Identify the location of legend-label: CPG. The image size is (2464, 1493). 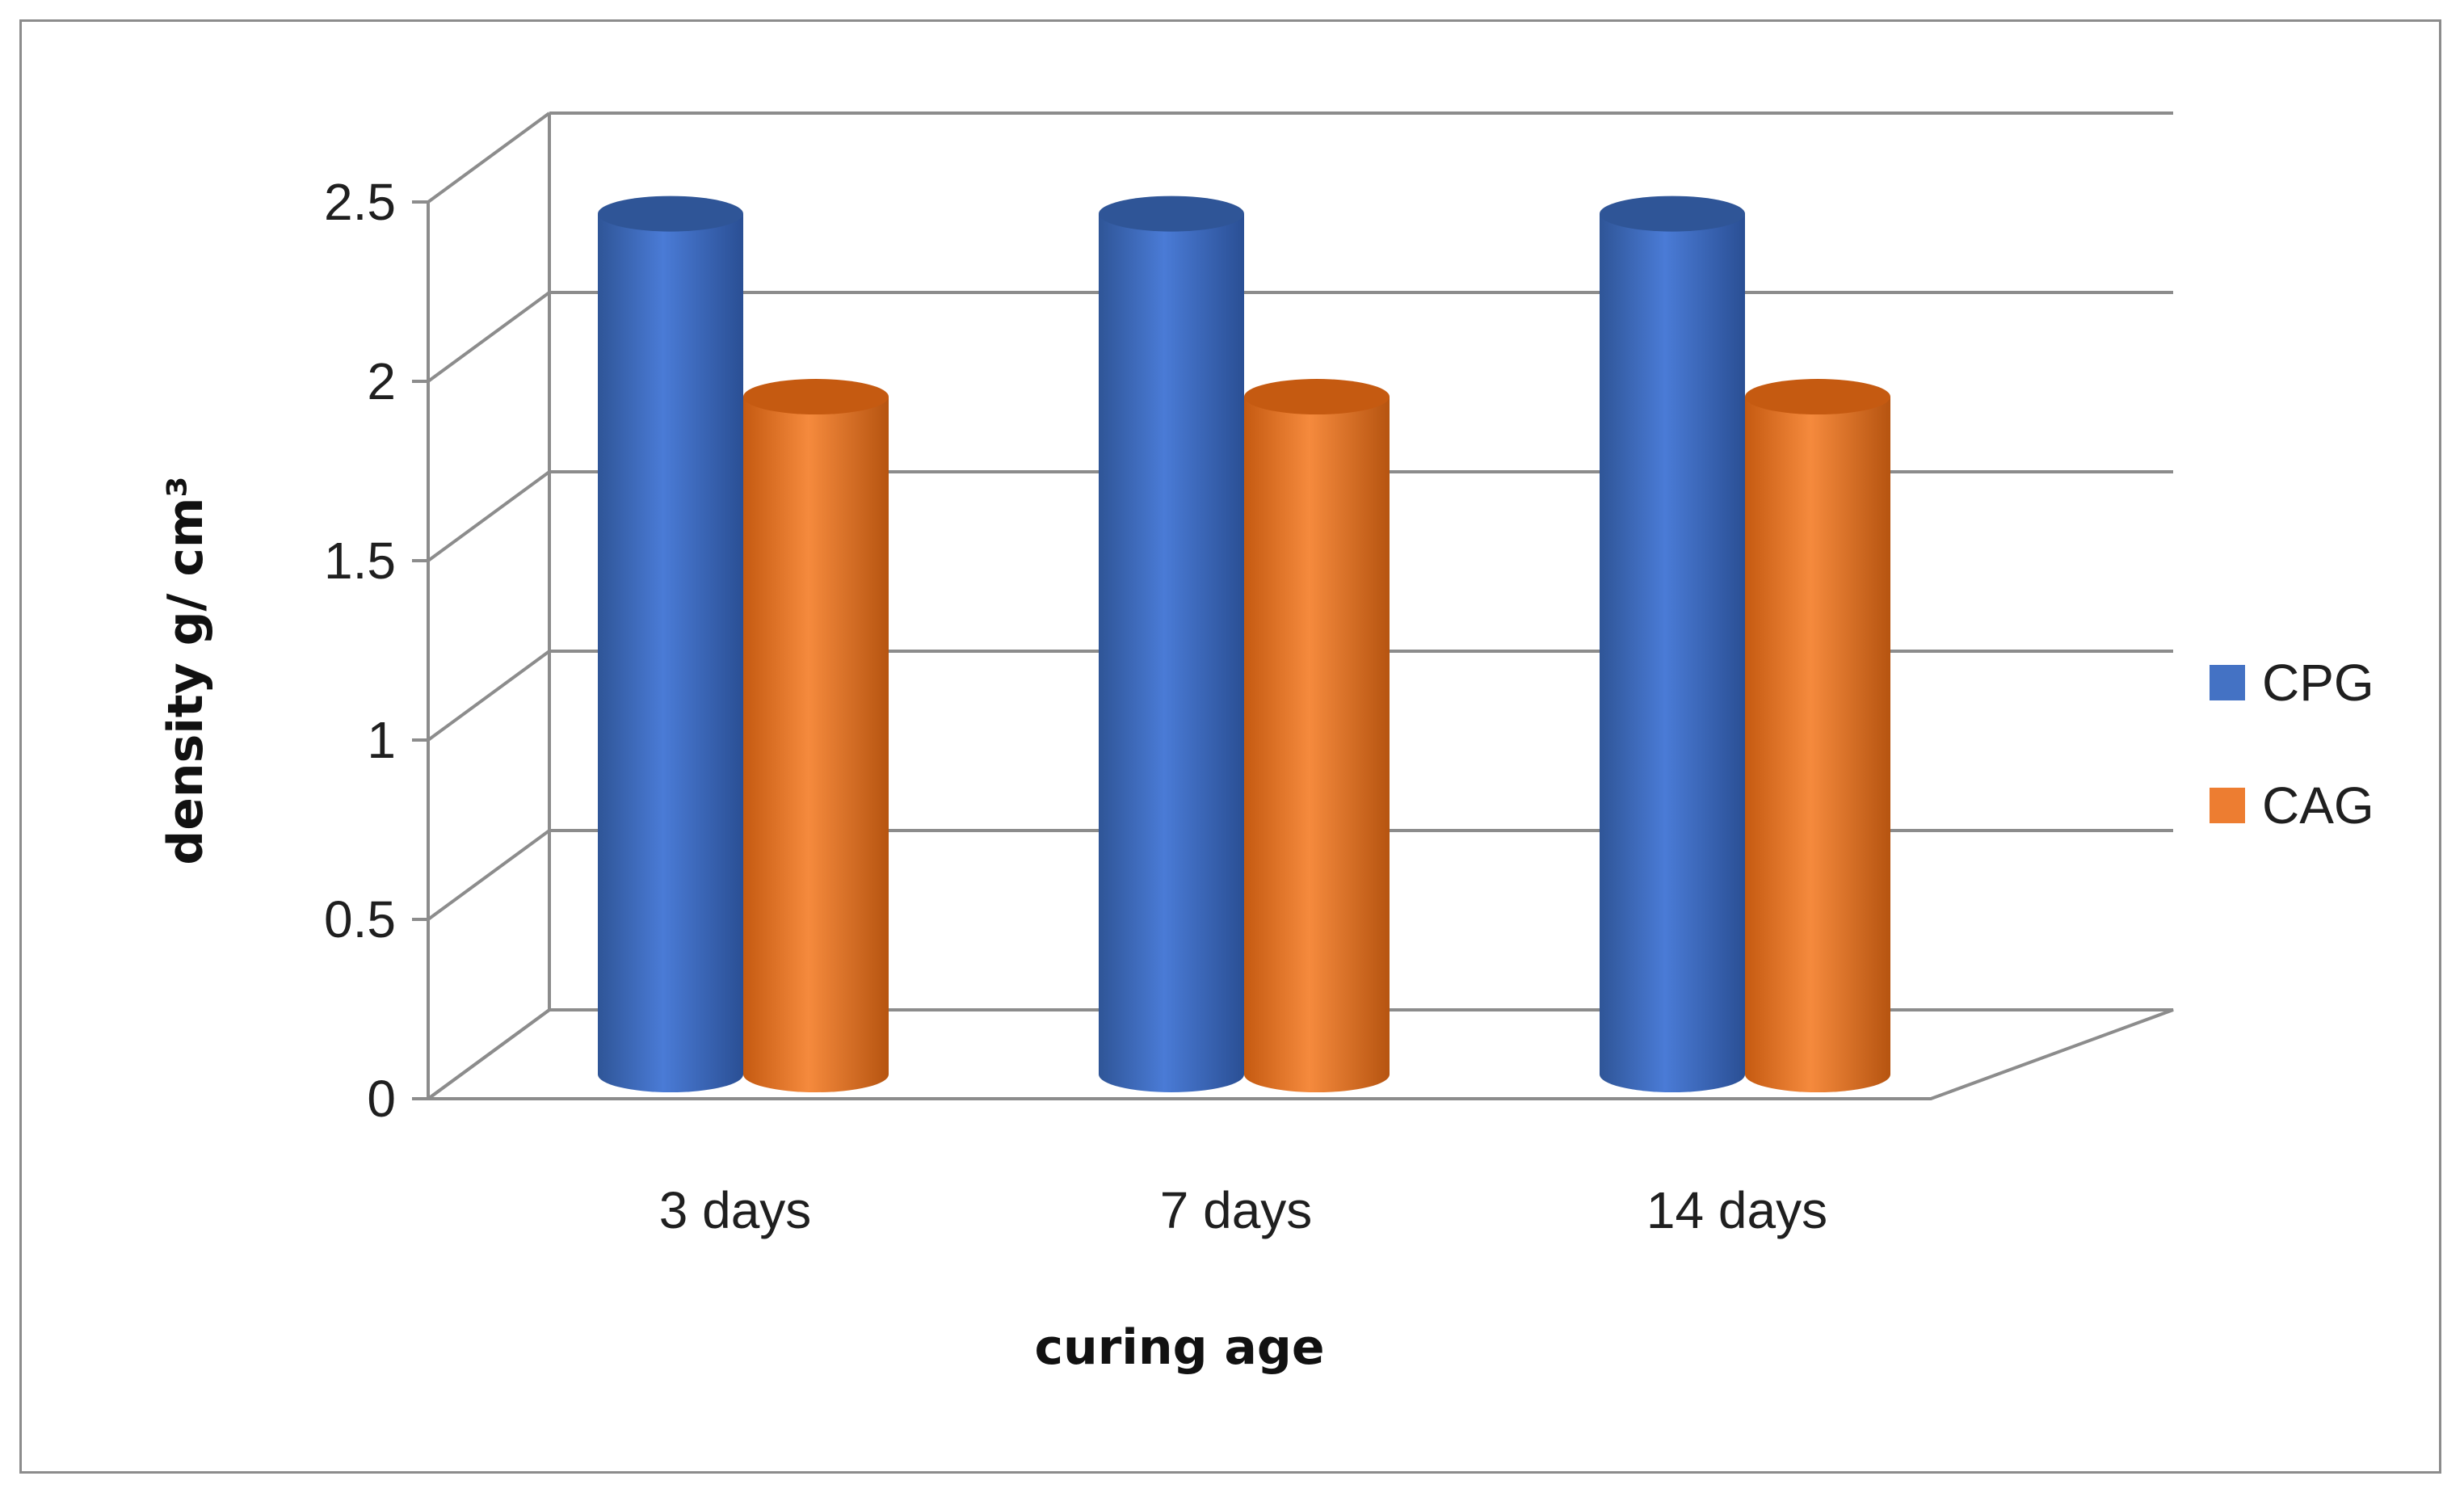
(2318, 683).